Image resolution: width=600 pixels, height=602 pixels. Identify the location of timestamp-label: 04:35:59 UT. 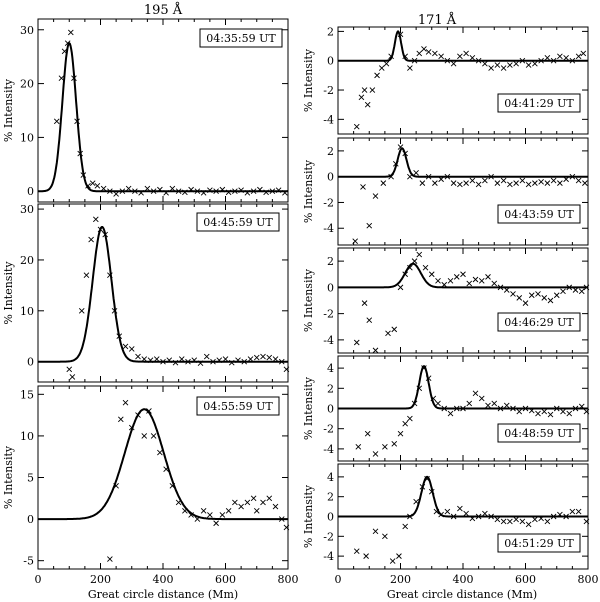
(241, 38).